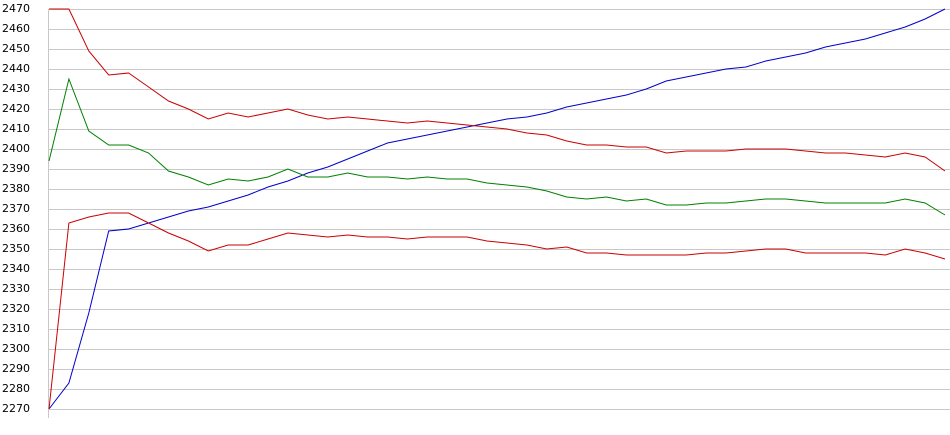 The width and height of the screenshot is (950, 435). Describe the element at coordinates (16, 188) in the screenshot. I see `y-tick-label: 2380` at that location.